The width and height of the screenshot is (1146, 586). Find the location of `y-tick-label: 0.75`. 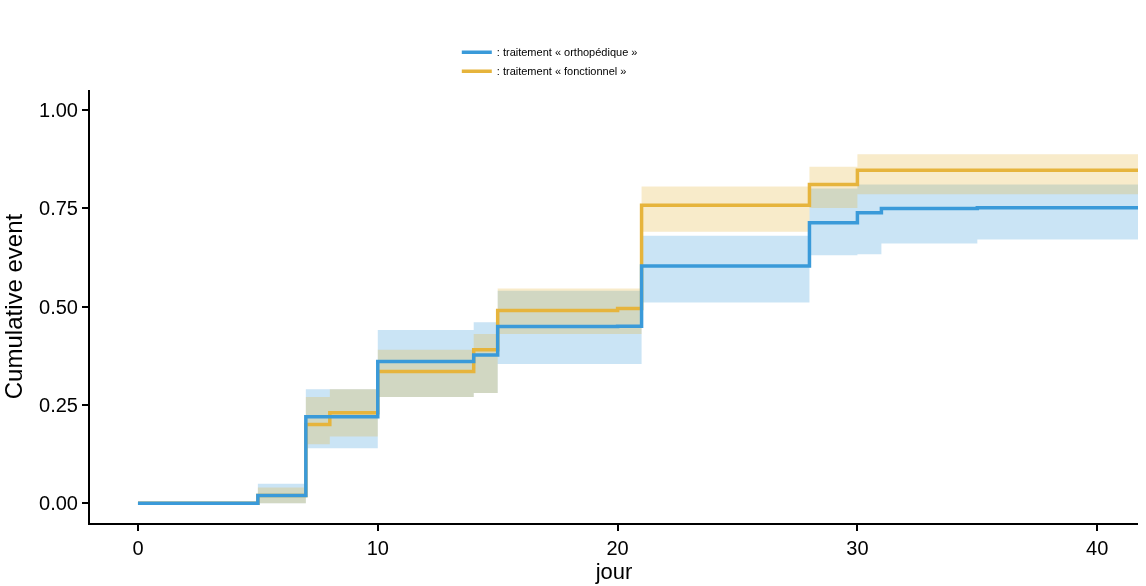

y-tick-label: 0.75 is located at coordinates (58, 208).